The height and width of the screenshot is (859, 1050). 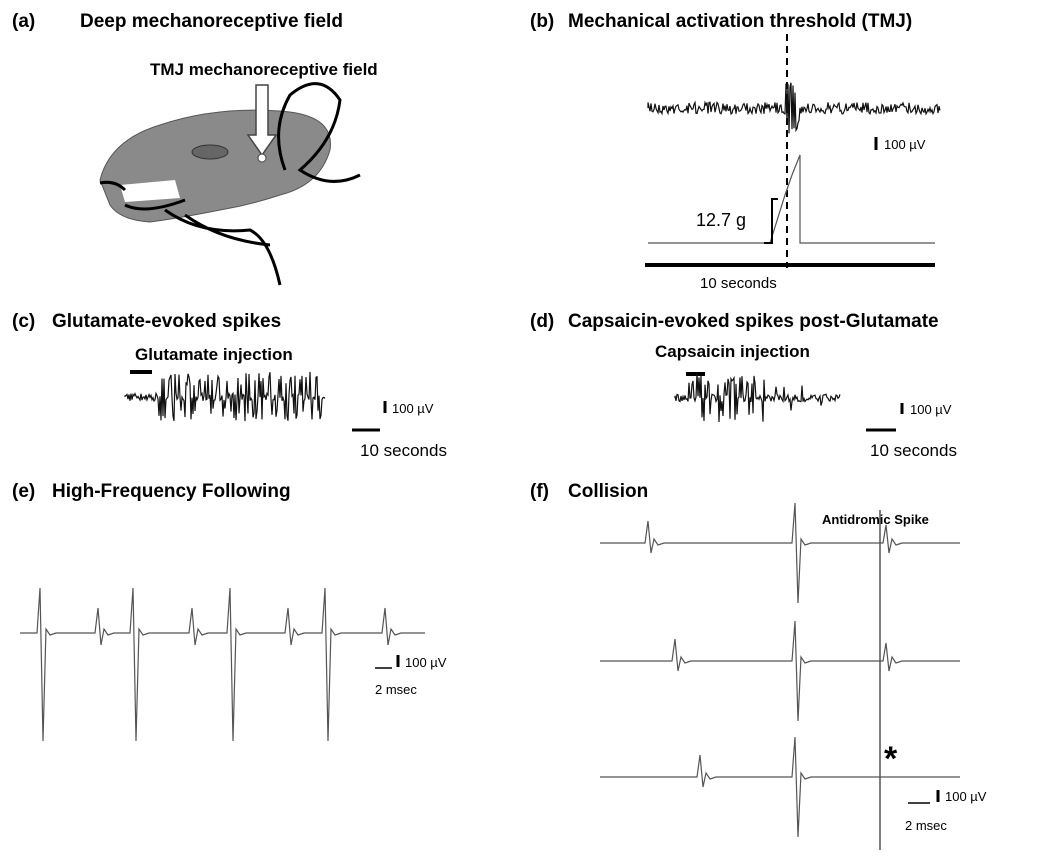 I want to click on force-trace, so click(x=791, y=199).